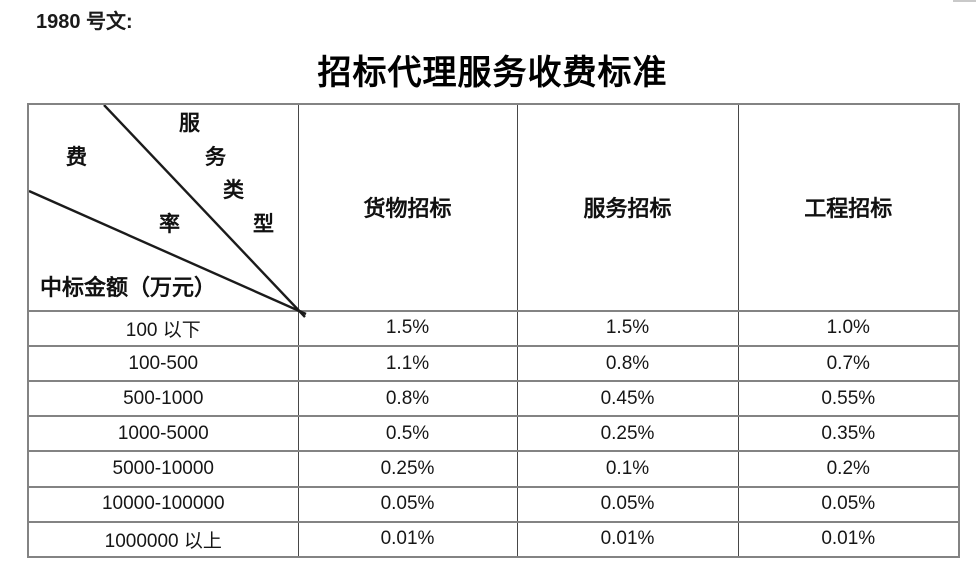 The image size is (976, 581). What do you see at coordinates (167, 210) in the screenshot?
I see `diagonal-header-cell: 服 务 类 型 费 率 中标金额（万元）` at bounding box center [167, 210].